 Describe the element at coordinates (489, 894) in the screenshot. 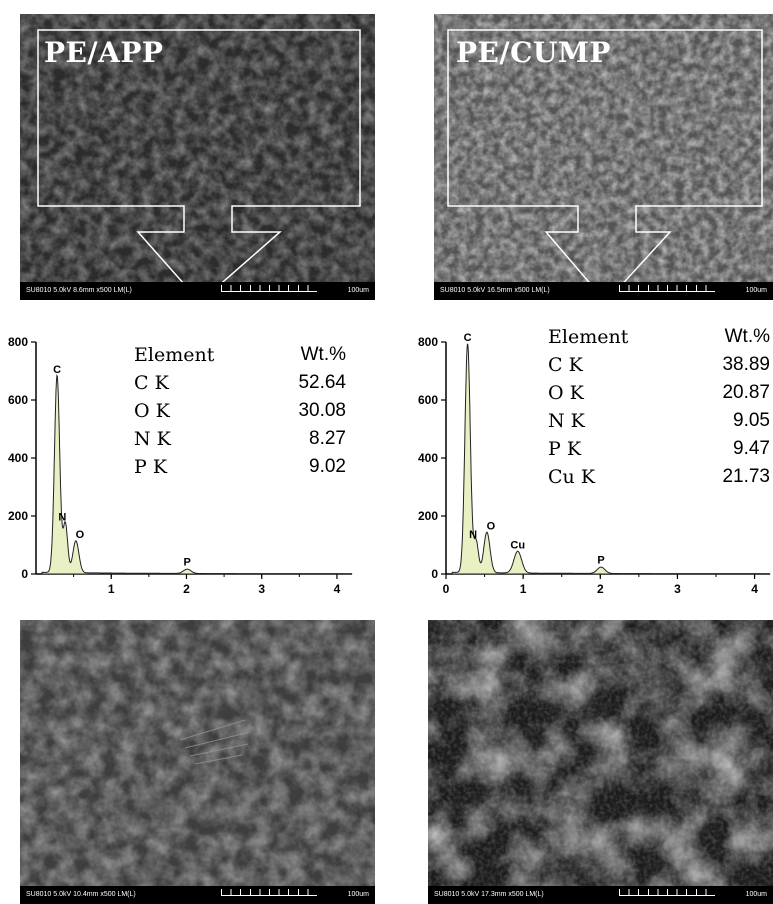

I see `sem-caption: SU8010 5.0kV 17.3mm x500 LM(L)` at that location.